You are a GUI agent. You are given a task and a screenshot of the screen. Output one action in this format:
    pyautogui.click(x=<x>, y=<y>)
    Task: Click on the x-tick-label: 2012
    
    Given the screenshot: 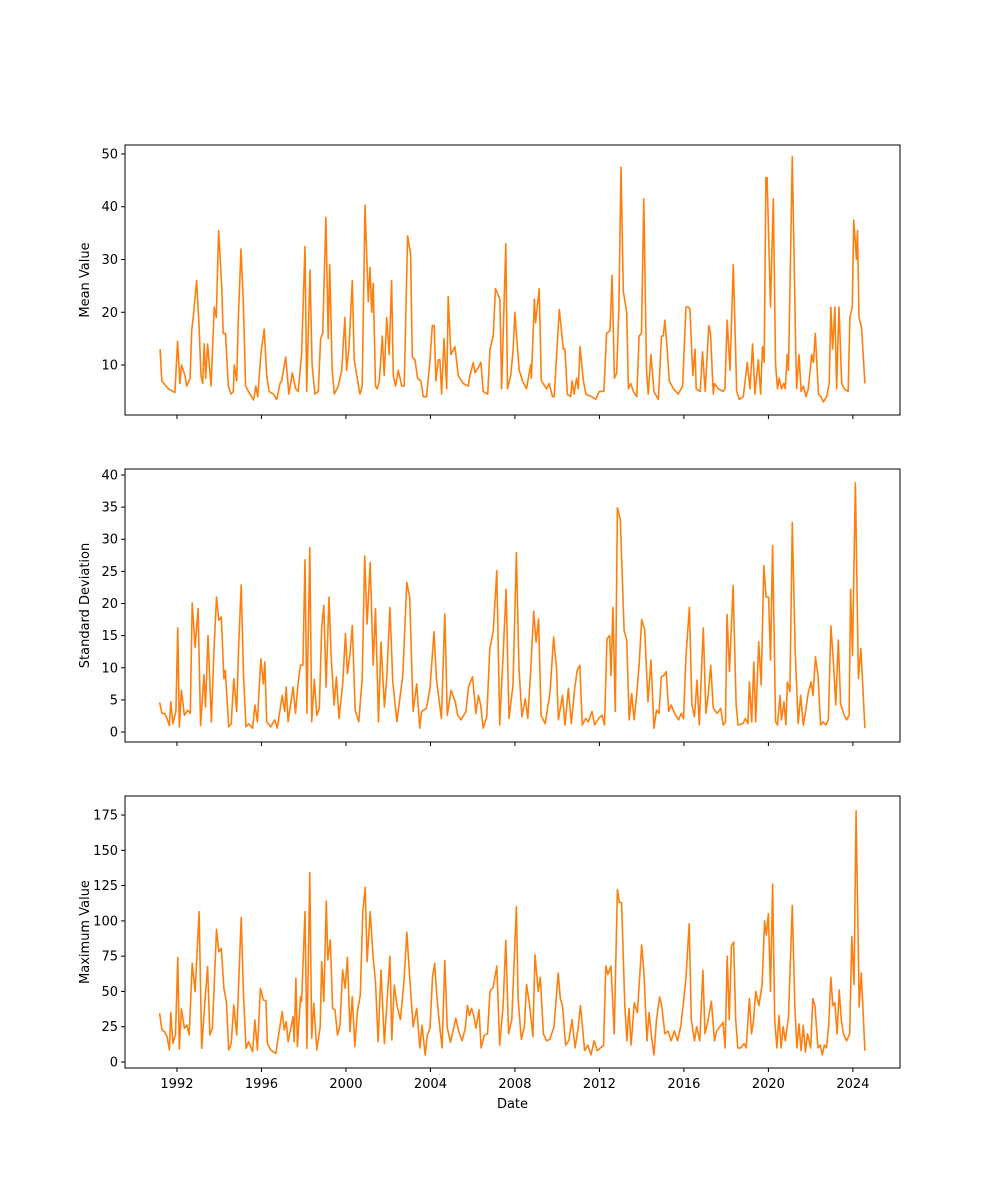 What is the action you would take?
    pyautogui.click(x=599, y=1084)
    